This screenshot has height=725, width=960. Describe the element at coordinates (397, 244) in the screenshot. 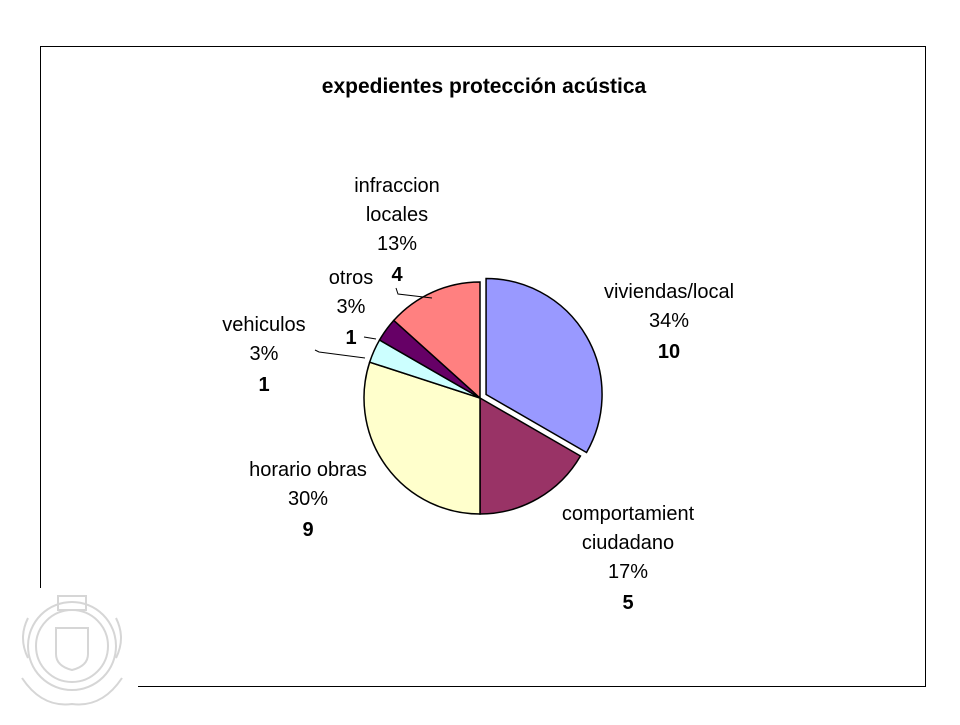

I see `slice-percent-5: 13%` at that location.